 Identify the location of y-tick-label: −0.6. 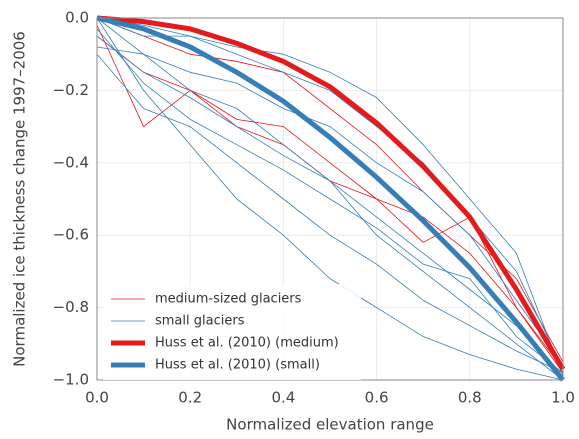
(71, 235).